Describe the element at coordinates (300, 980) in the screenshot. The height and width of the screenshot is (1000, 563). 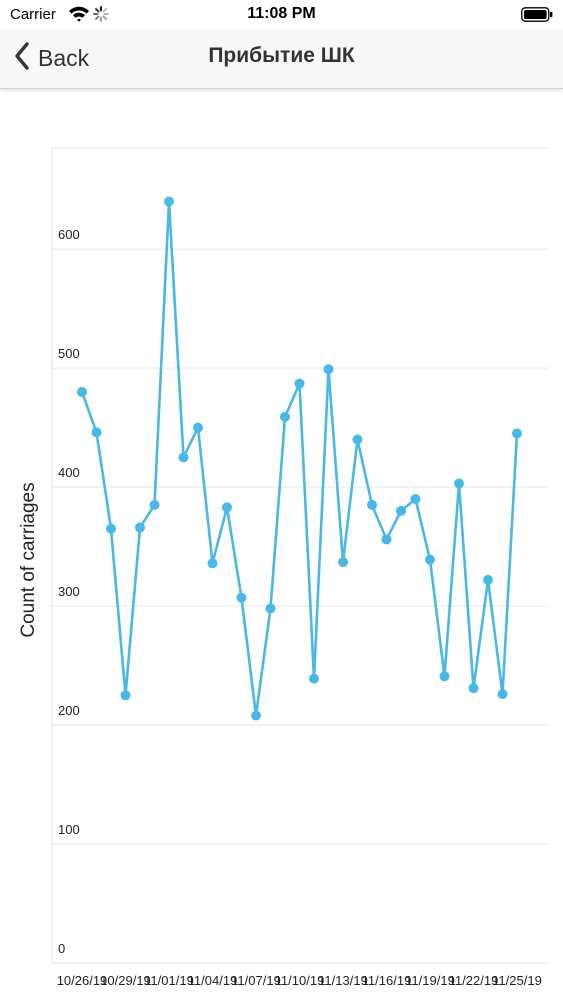
I see `x-tick-label: 11/10/19` at that location.